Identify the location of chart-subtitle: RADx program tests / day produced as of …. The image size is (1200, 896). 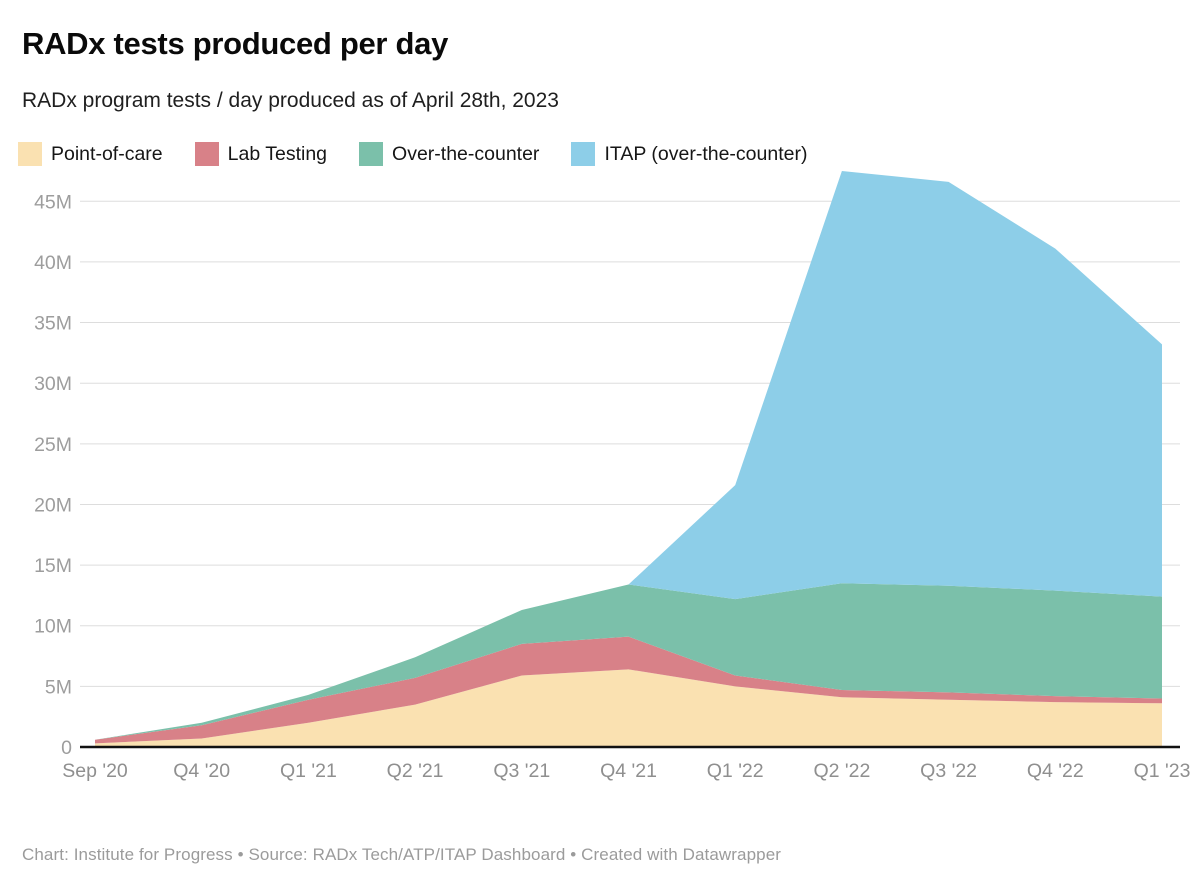
(290, 100).